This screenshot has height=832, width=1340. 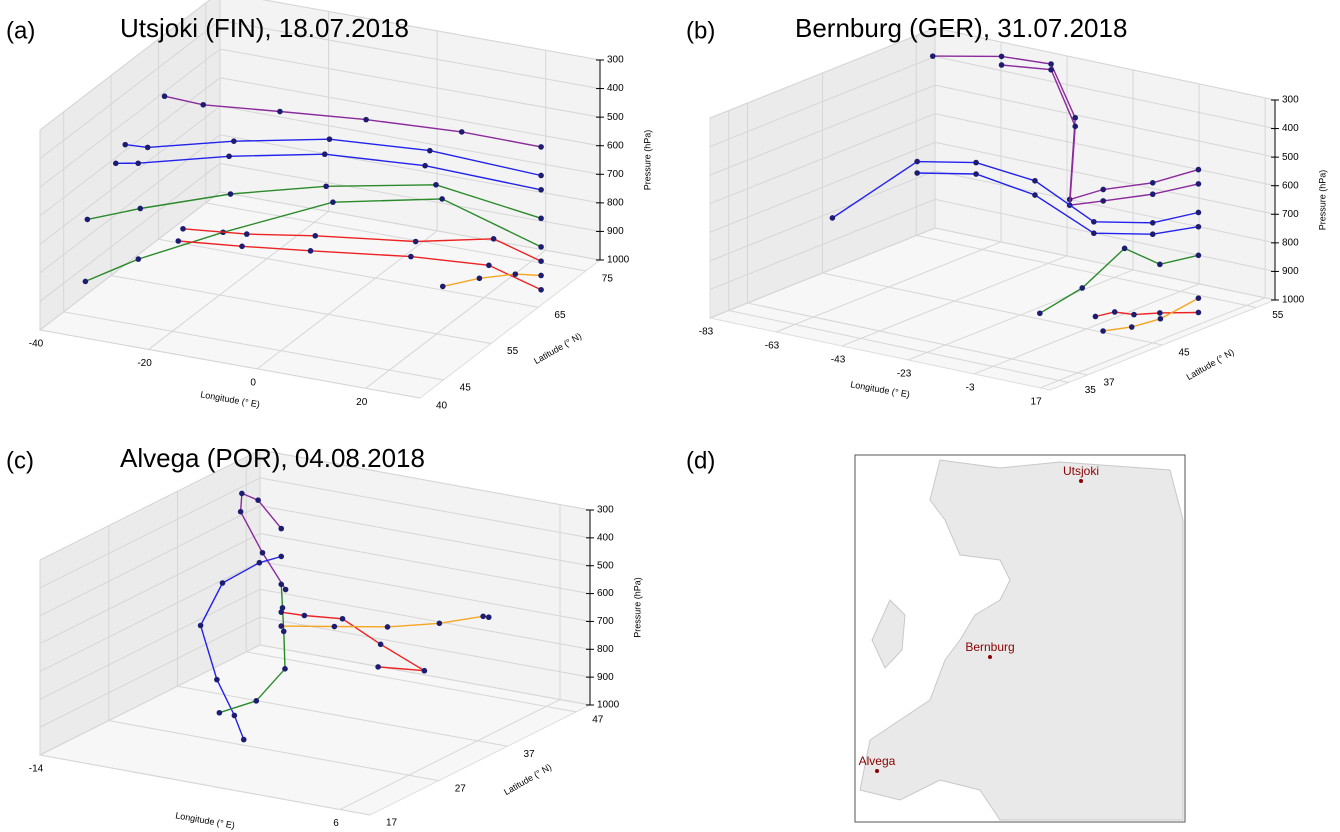 I want to click on place-label: Bernburg, so click(x=989, y=647).